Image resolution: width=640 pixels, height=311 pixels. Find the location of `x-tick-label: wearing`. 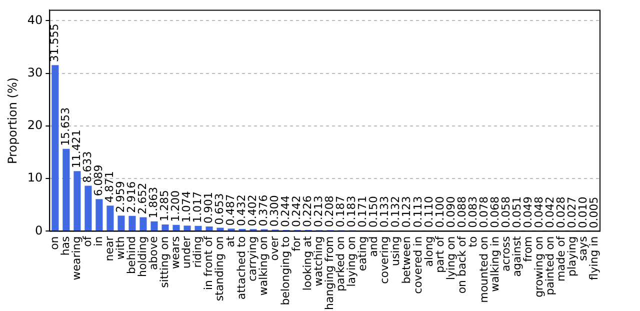

x-tick-label: wearing is located at coordinates (77, 258).